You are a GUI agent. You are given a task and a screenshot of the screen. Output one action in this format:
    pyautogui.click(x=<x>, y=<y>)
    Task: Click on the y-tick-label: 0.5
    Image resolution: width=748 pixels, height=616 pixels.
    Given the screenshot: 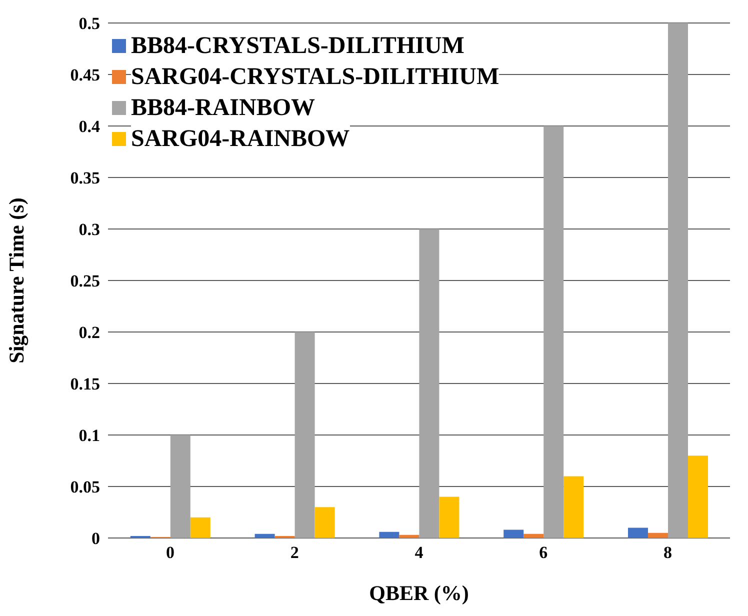 What is the action you would take?
    pyautogui.click(x=89, y=24)
    